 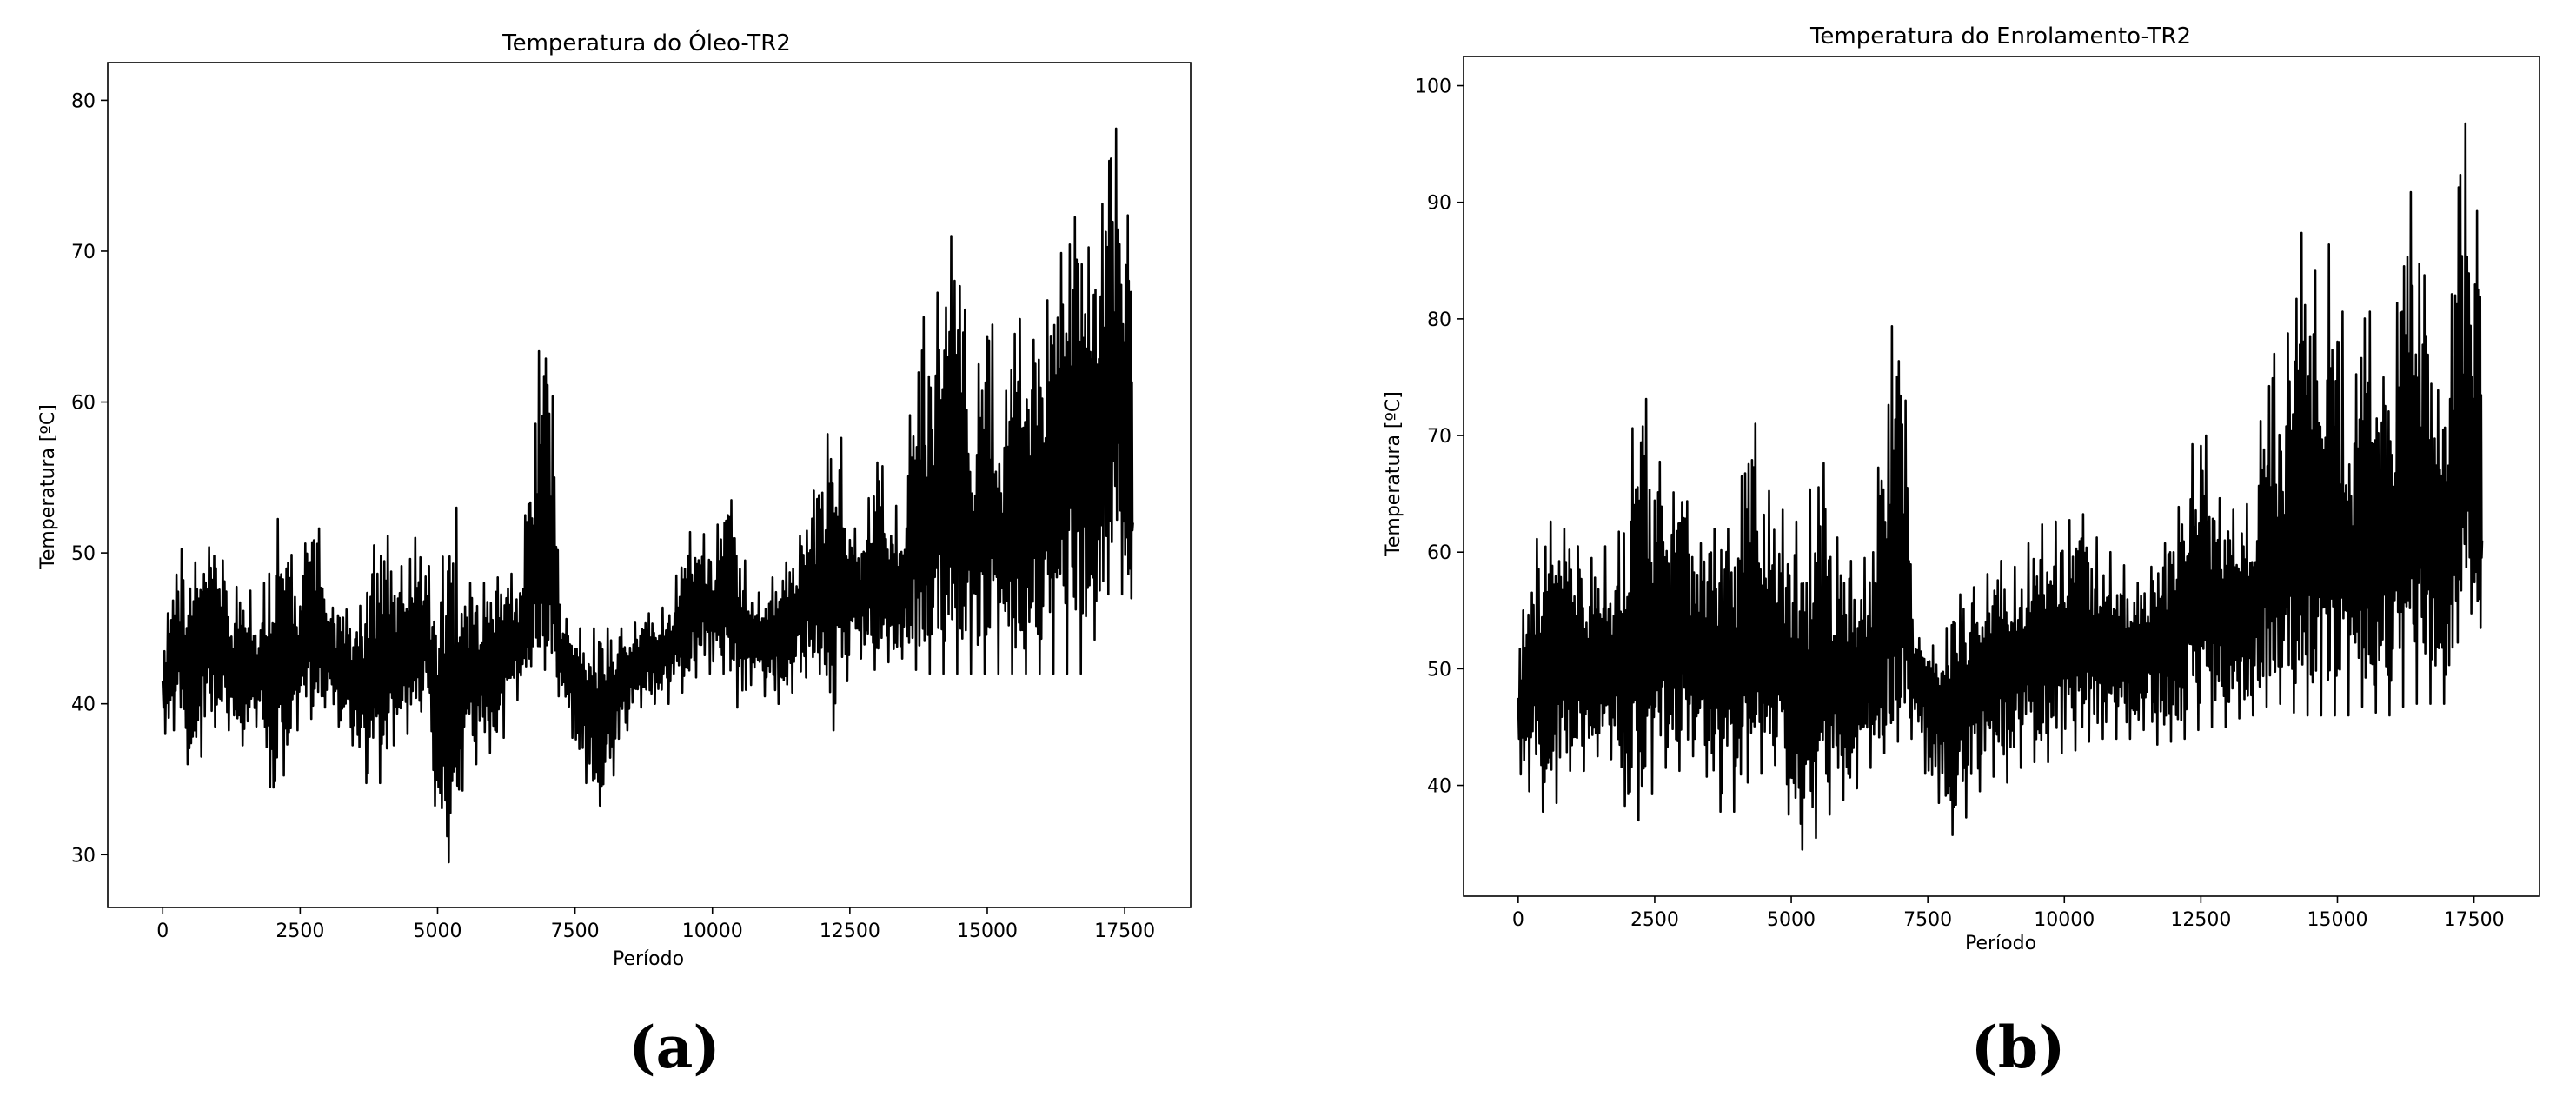 I want to click on chart-title: Temperatura do Óleo-TR2, so click(x=646, y=42).